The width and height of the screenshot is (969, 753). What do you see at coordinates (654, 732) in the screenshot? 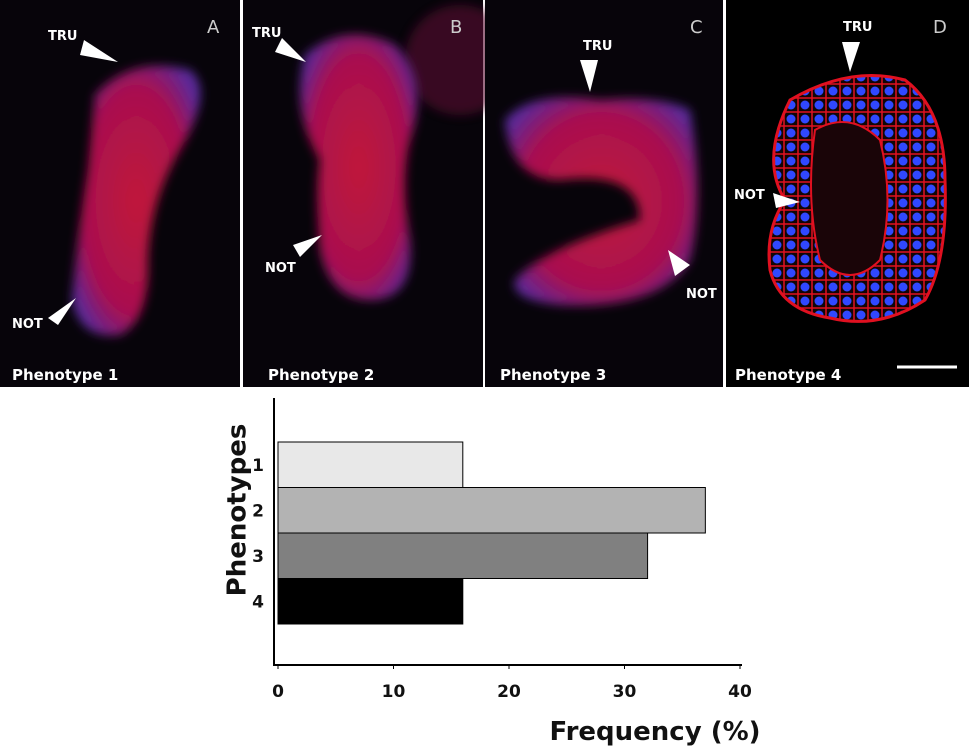
I see `x-axis-label: Frequency (%)` at bounding box center [654, 732].